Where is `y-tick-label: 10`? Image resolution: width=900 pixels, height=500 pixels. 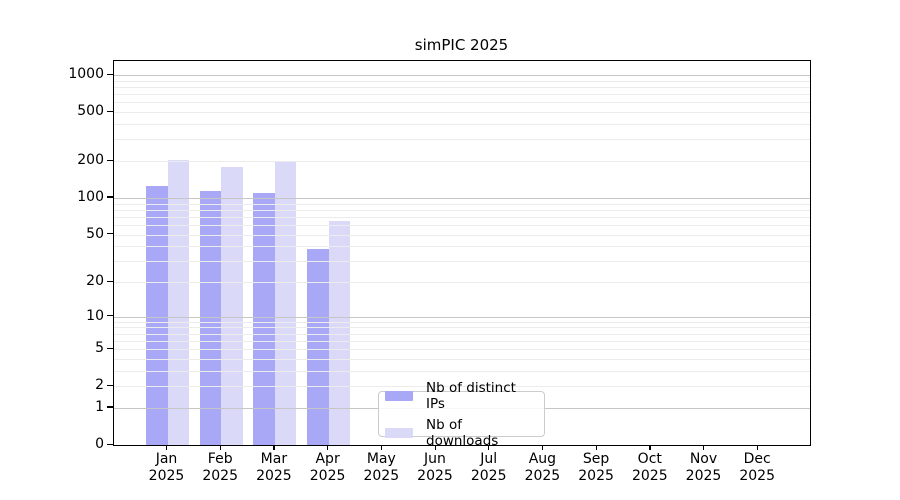 y-tick-label: 10 is located at coordinates (95, 315).